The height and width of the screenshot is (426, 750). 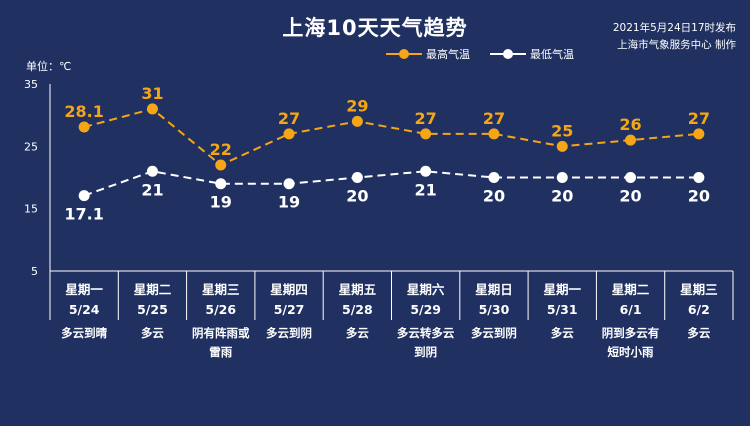 What do you see at coordinates (630, 124) in the screenshot?
I see `high-temp-label: 26` at bounding box center [630, 124].